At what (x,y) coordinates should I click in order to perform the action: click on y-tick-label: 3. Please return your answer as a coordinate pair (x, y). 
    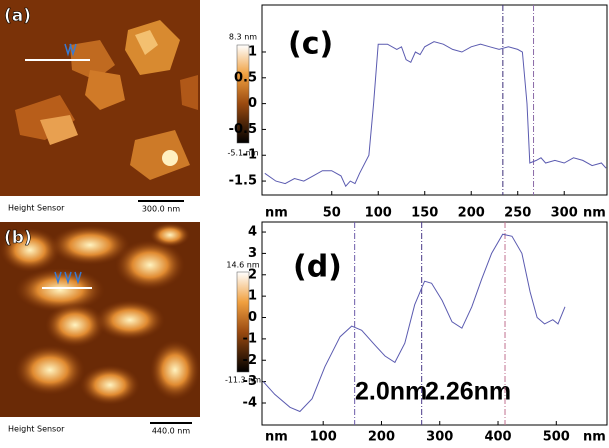
    Looking at the image, I should click on (252, 253).